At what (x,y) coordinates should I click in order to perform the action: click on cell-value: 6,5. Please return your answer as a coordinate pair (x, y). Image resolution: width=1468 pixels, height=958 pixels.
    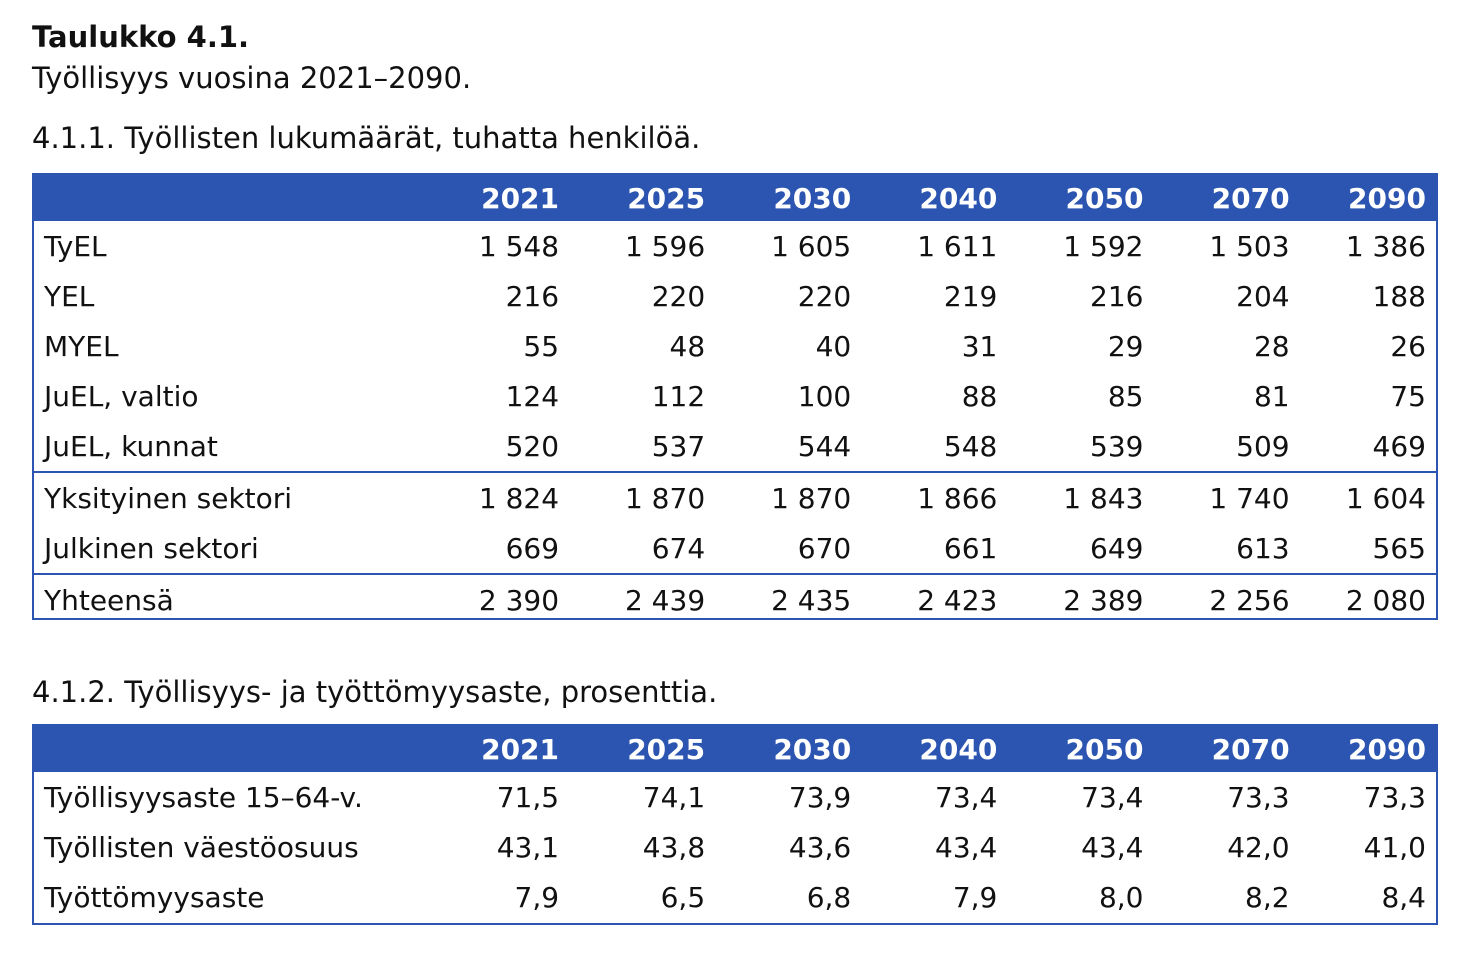
    Looking at the image, I should click on (683, 897).